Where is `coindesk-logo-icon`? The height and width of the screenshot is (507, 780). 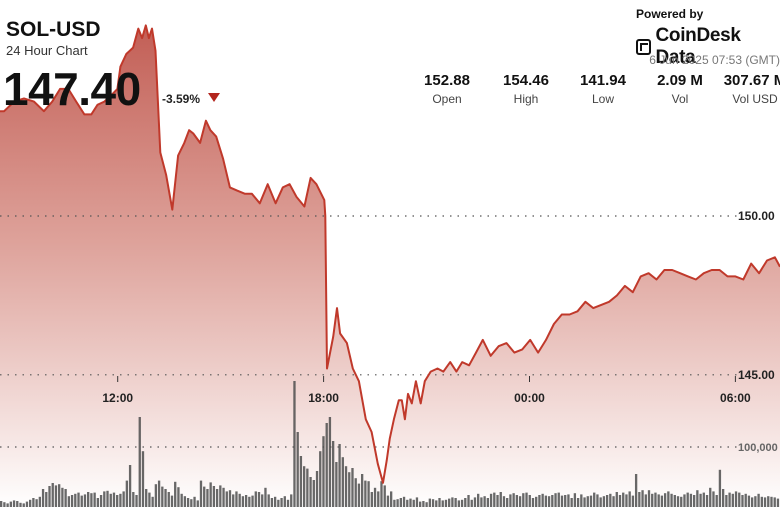 coindesk-logo-icon is located at coordinates (644, 47).